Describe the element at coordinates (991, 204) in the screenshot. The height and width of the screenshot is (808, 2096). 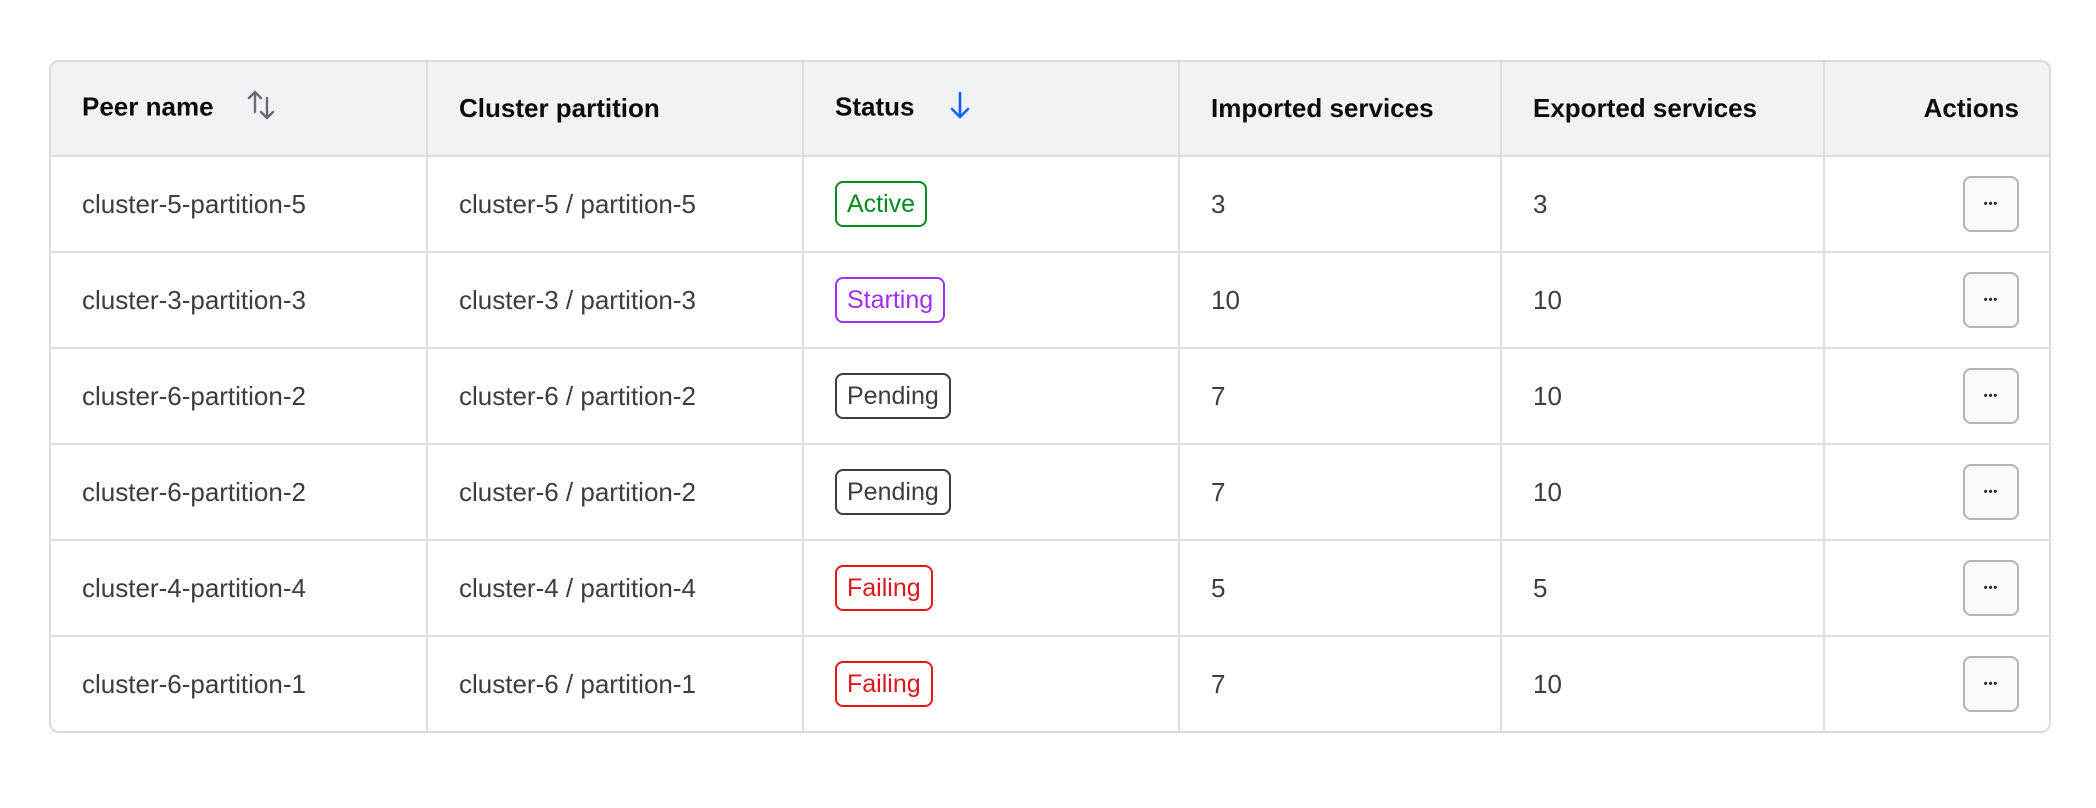
I see `status-cell: Active` at that location.